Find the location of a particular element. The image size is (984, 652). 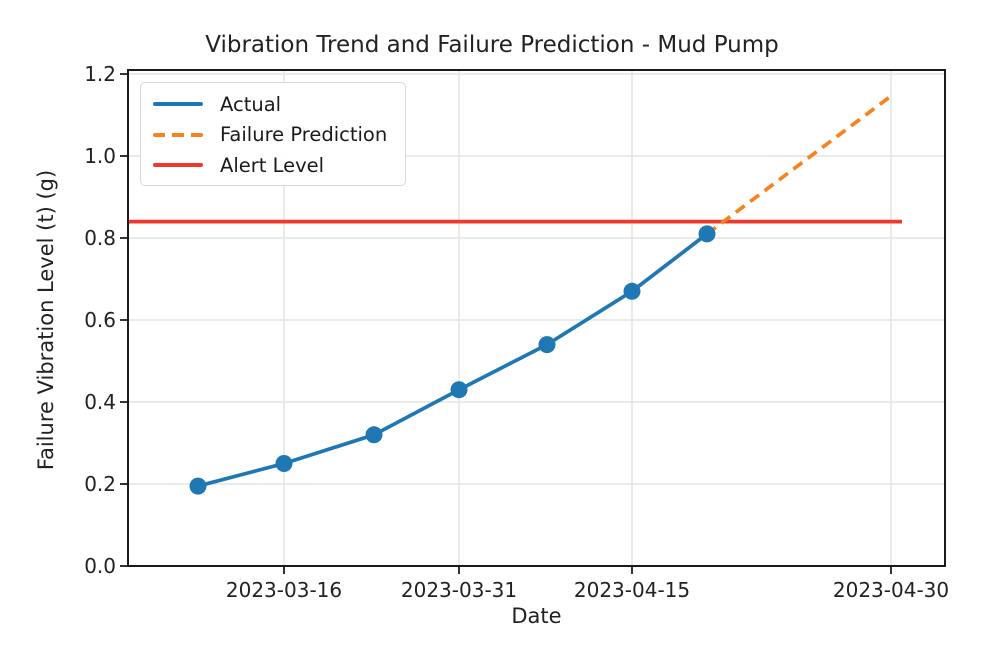

y-tick-label: 1.0 is located at coordinates (100, 156).